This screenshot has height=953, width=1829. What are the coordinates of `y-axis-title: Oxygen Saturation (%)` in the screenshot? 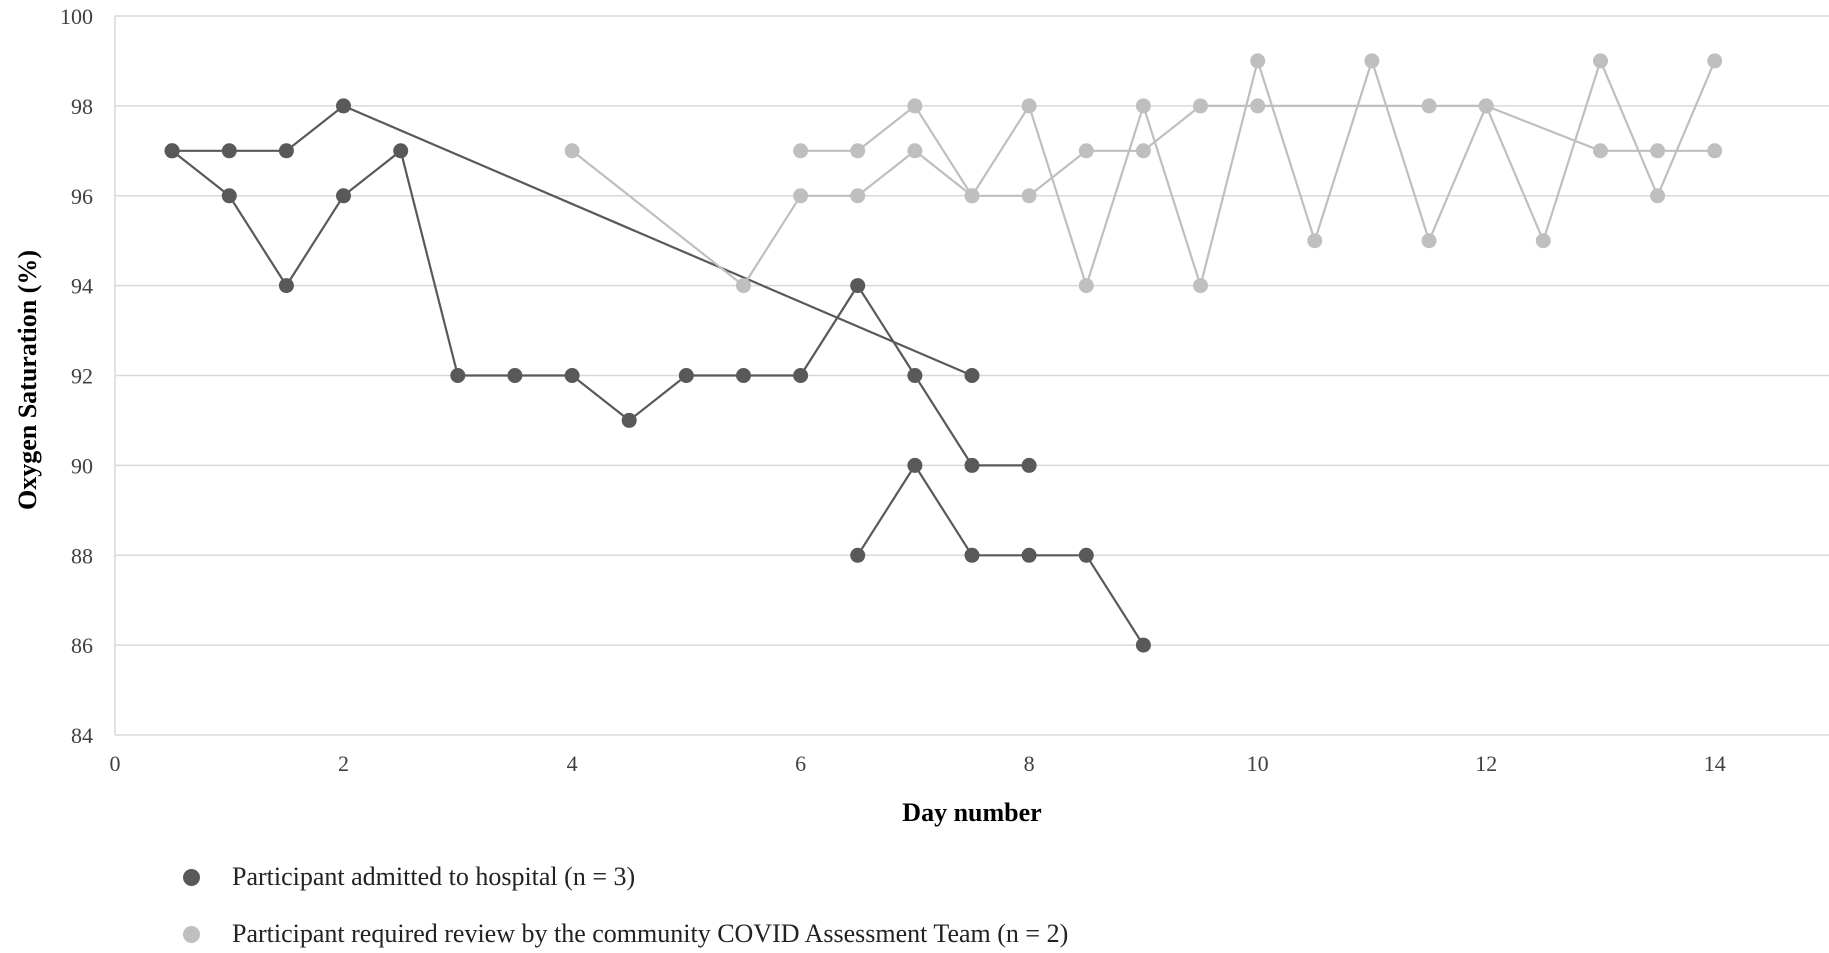 It's located at (27, 380).